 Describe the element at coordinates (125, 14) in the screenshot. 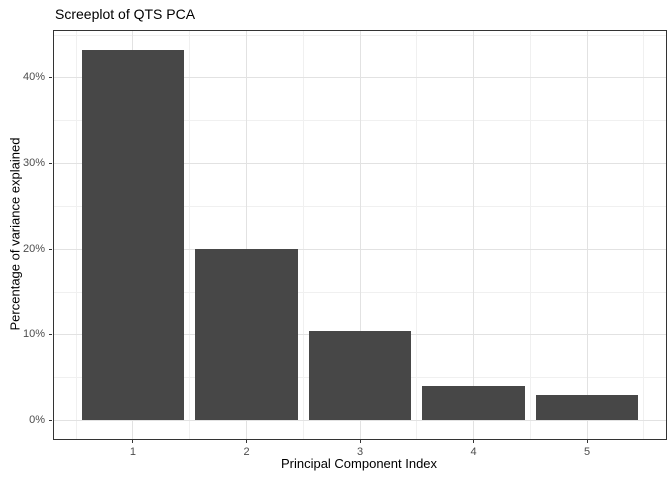

I see `plot-title: Screeplot of QTS PCA` at that location.